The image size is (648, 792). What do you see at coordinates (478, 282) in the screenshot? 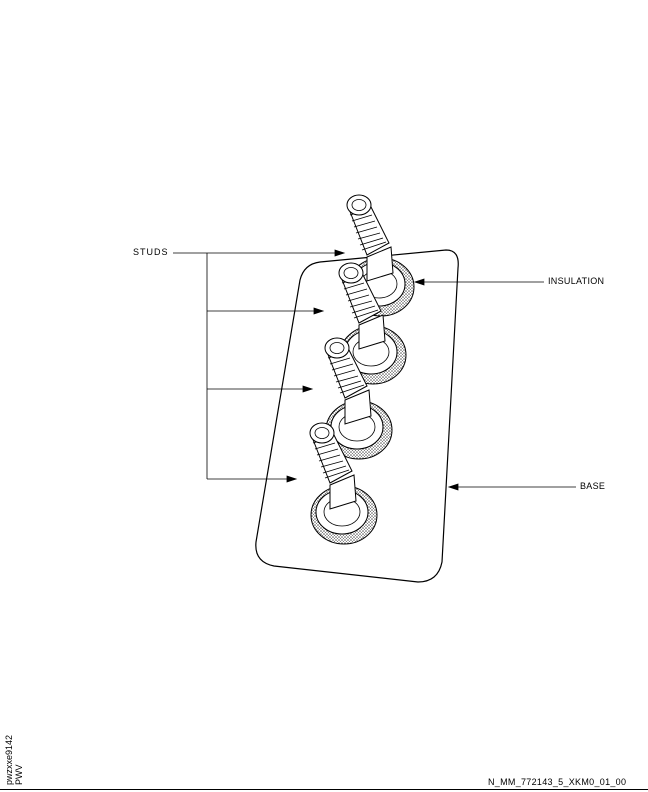
I see `insulation-leader` at bounding box center [478, 282].